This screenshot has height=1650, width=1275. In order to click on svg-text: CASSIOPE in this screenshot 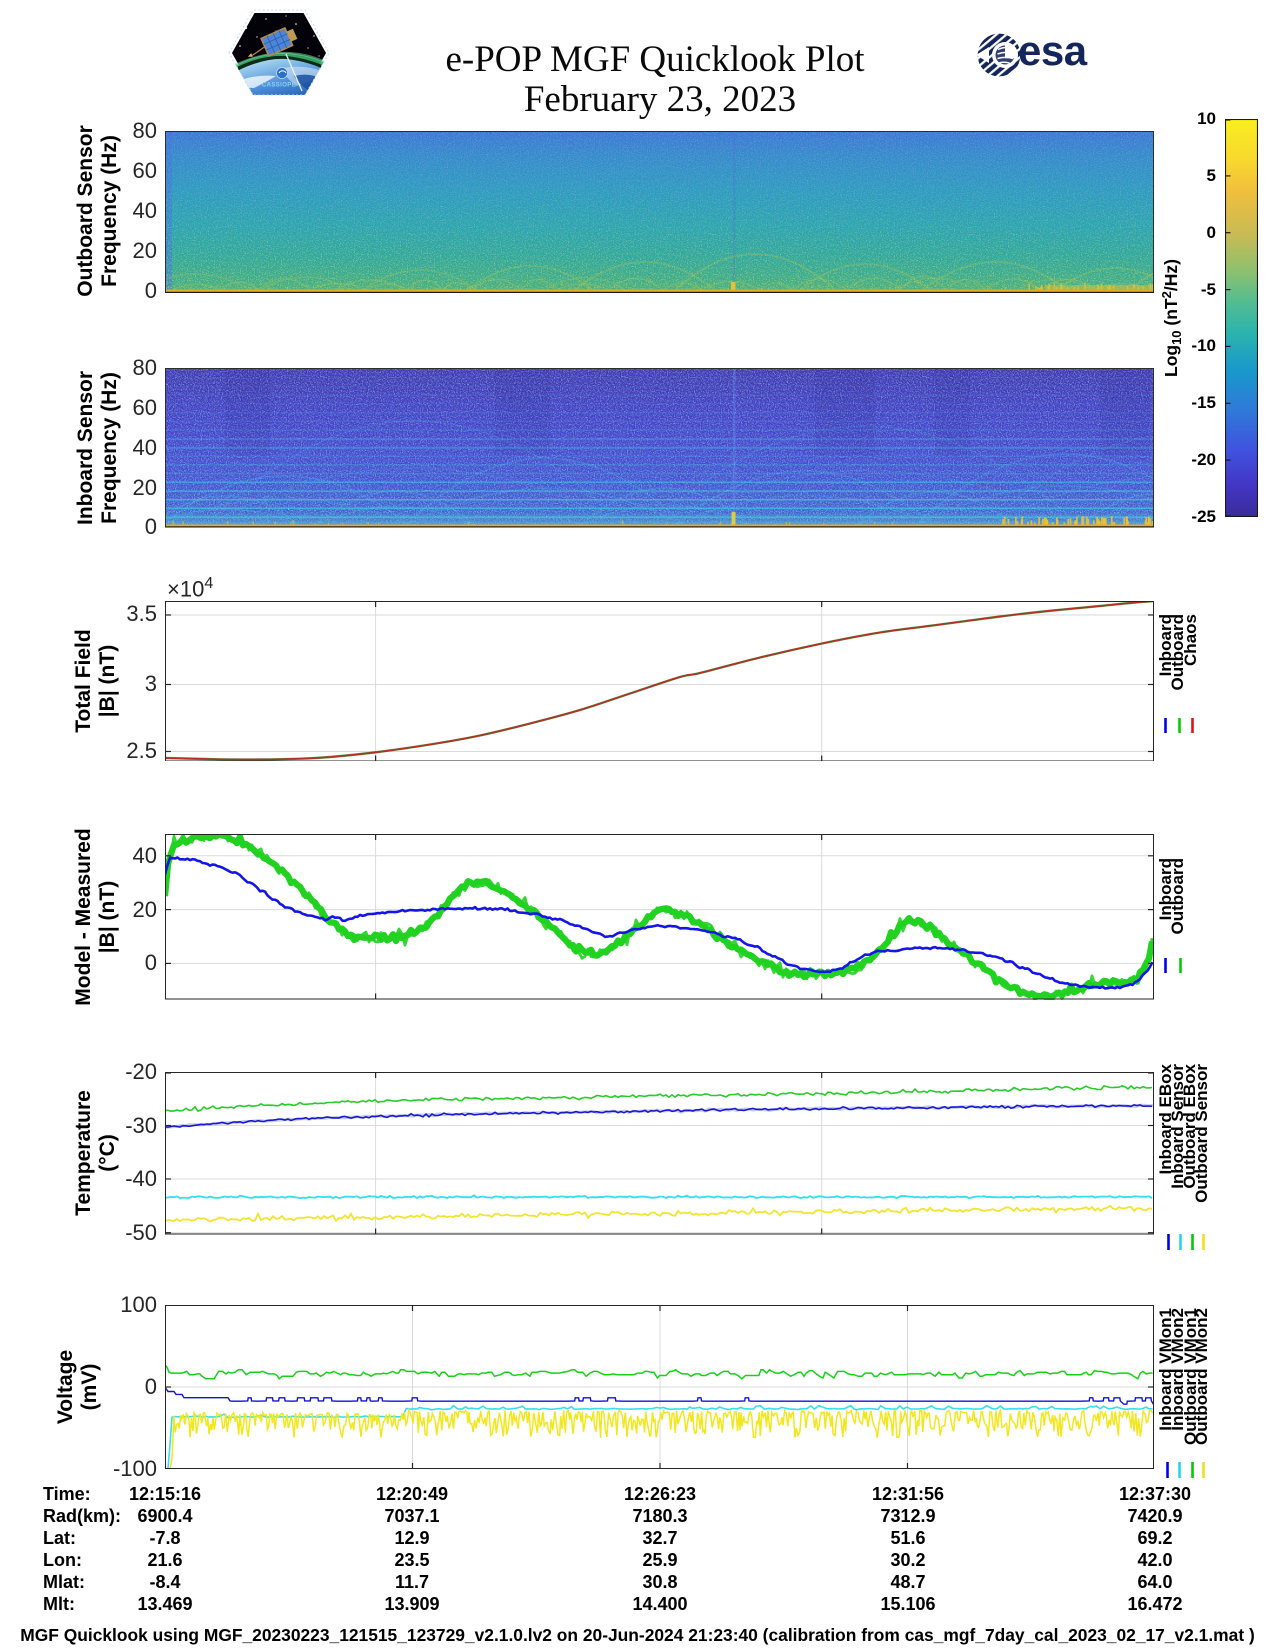, I will do `click(279, 86)`.